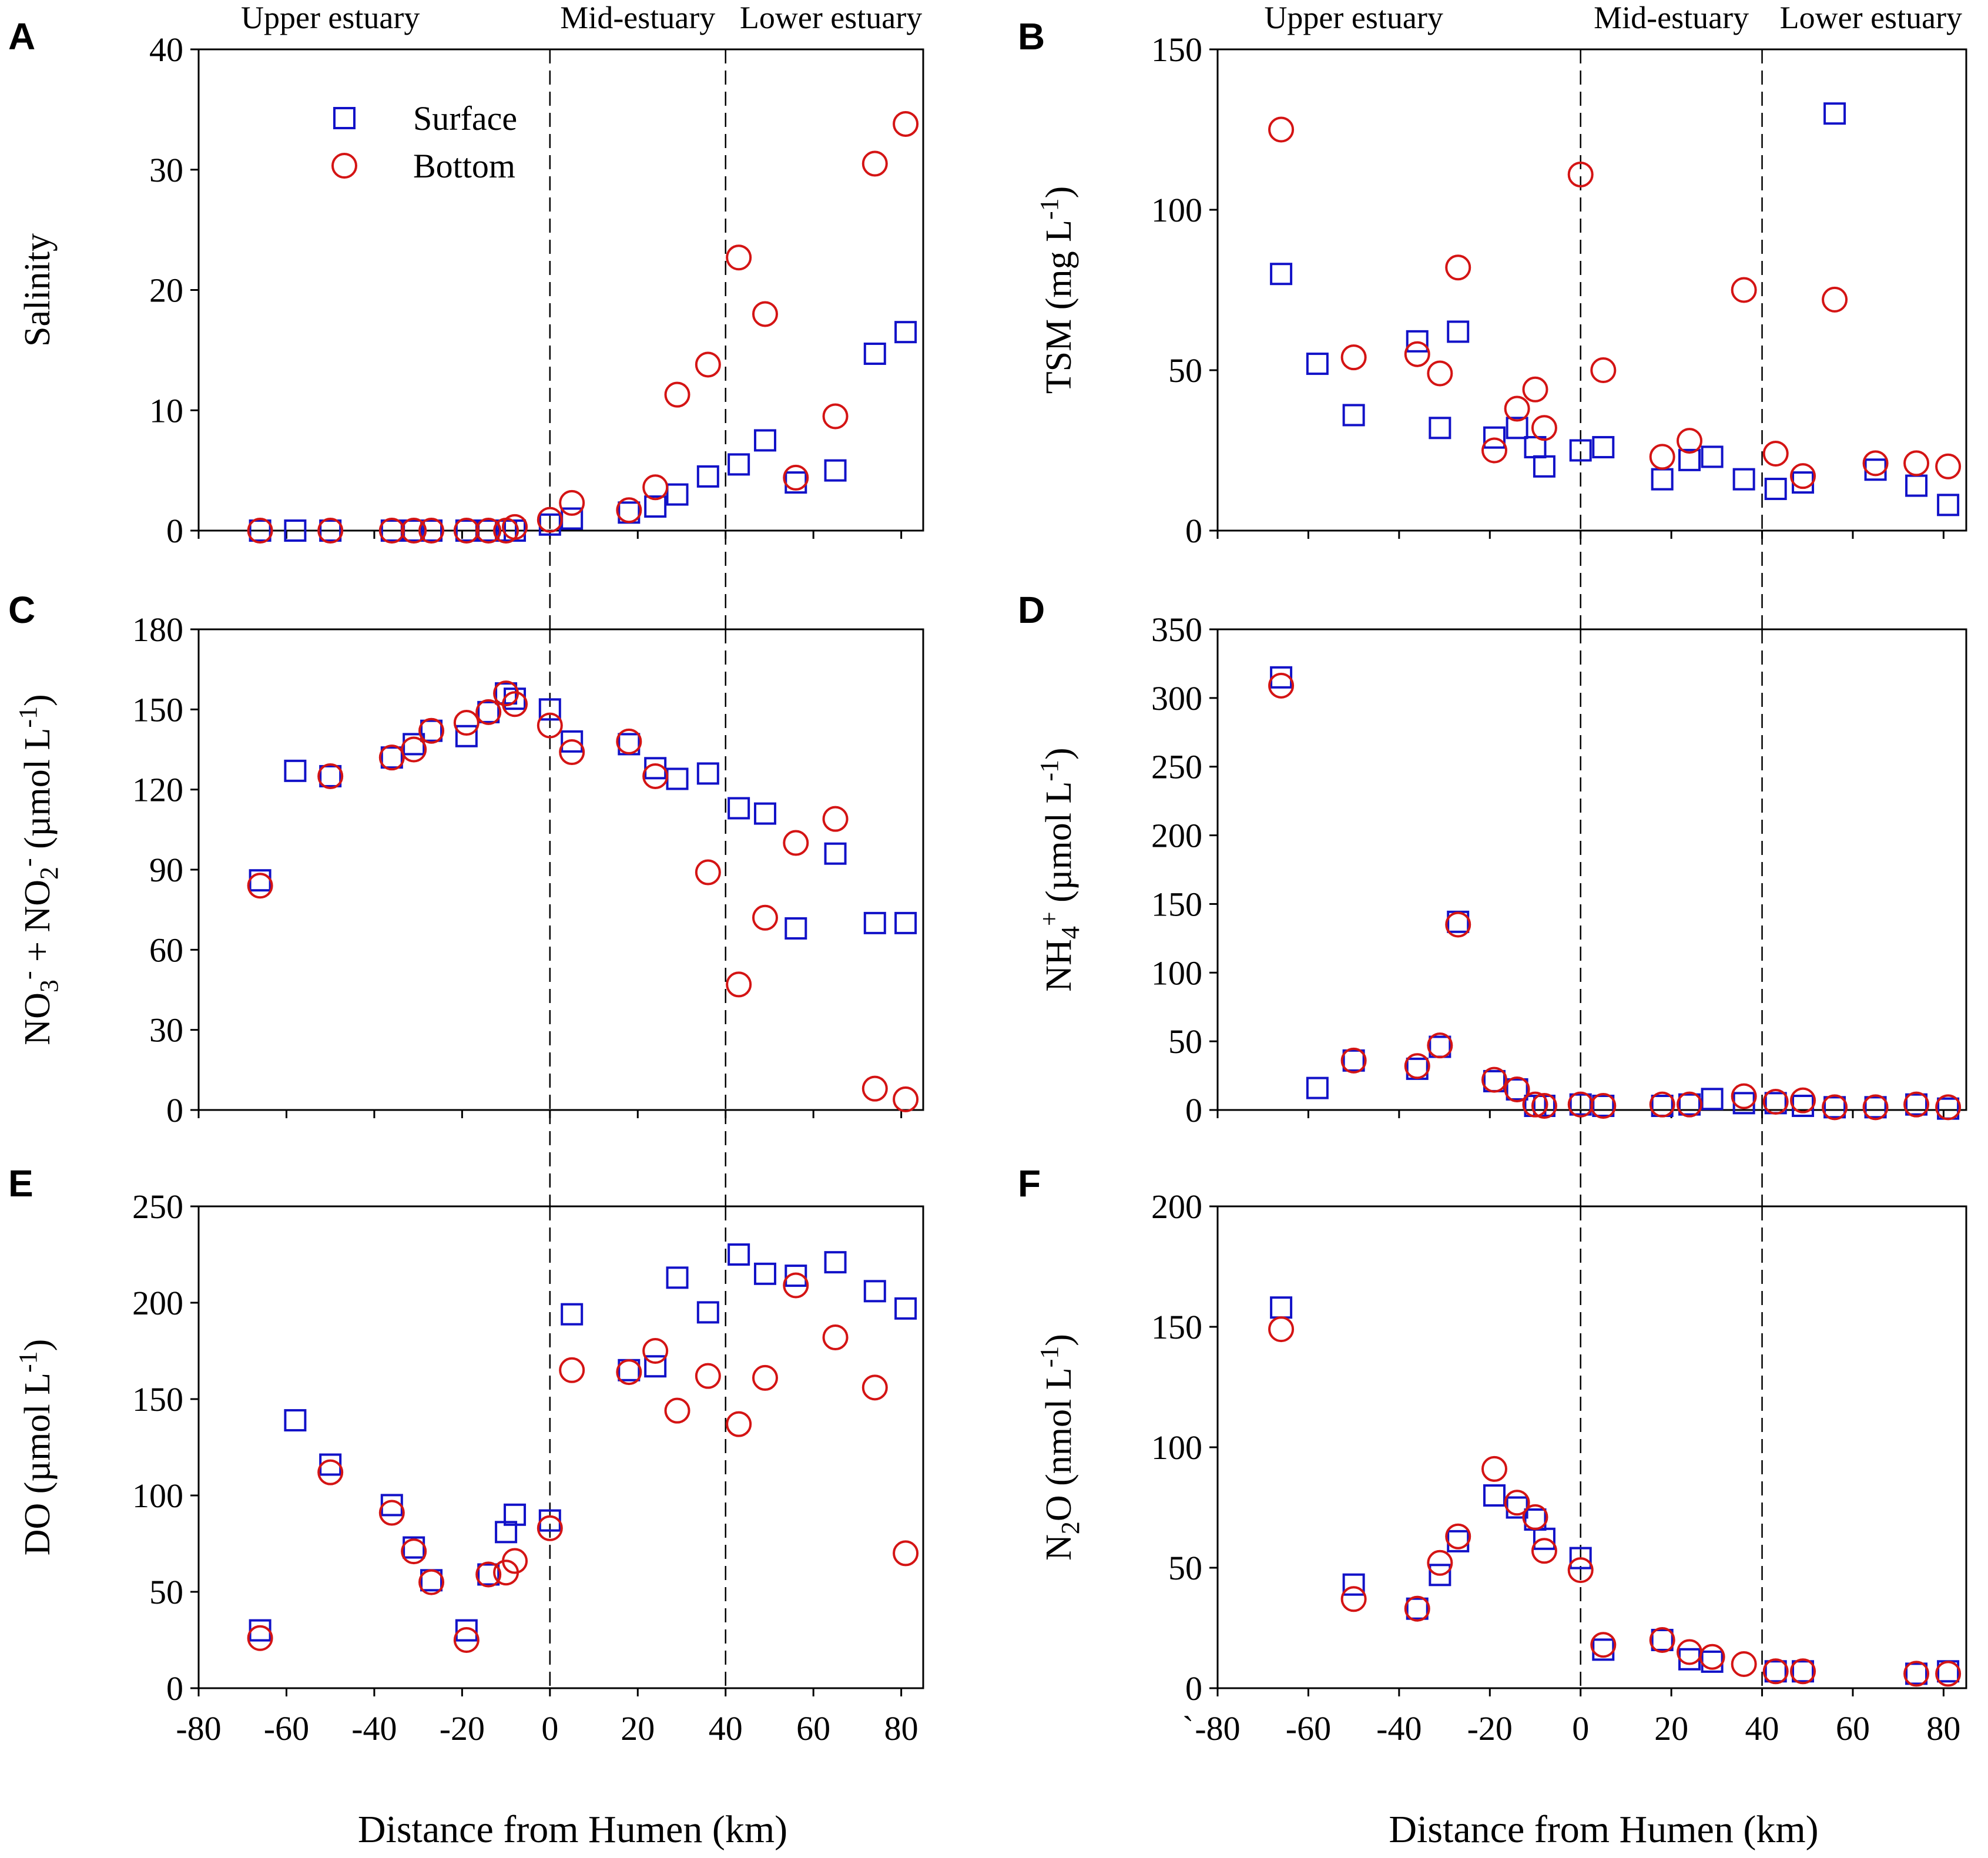 This screenshot has height=1858, width=1988. I want to click on y-tick-label: 30, so click(166, 1030).